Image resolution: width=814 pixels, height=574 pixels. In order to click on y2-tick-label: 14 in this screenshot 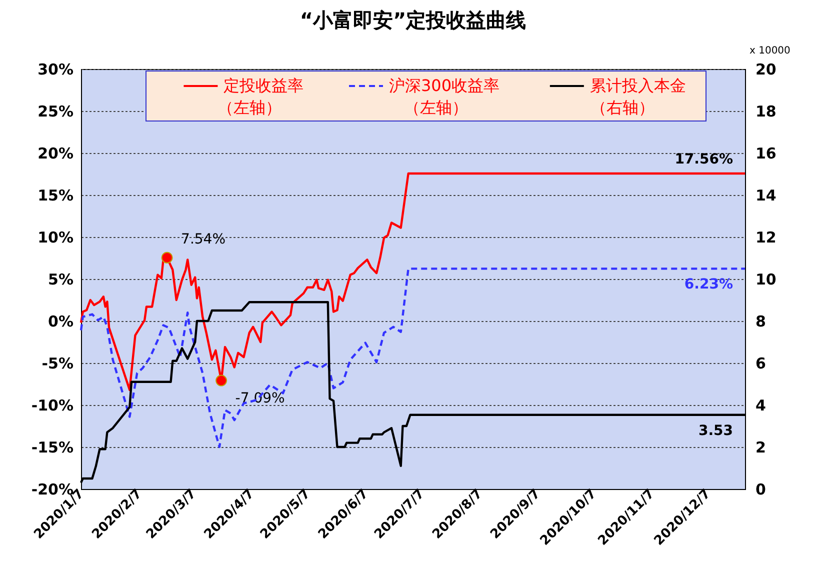, I will do `click(766, 195)`.